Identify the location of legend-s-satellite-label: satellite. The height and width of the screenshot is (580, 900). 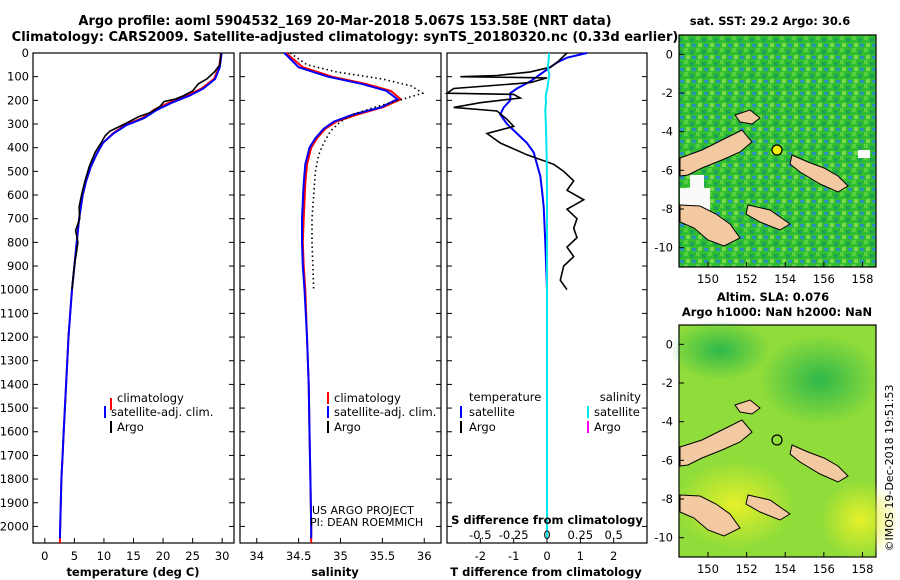
(617, 412).